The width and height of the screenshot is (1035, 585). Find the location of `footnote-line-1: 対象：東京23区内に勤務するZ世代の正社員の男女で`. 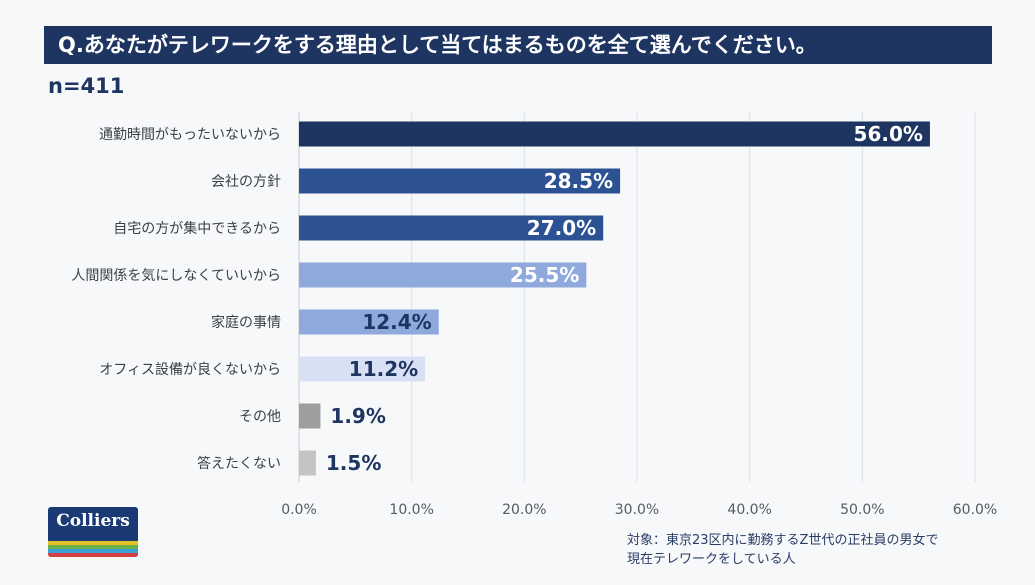

footnote-line-1: 対象：東京23区内に勤務するZ世代の正社員の男女で is located at coordinates (783, 540).